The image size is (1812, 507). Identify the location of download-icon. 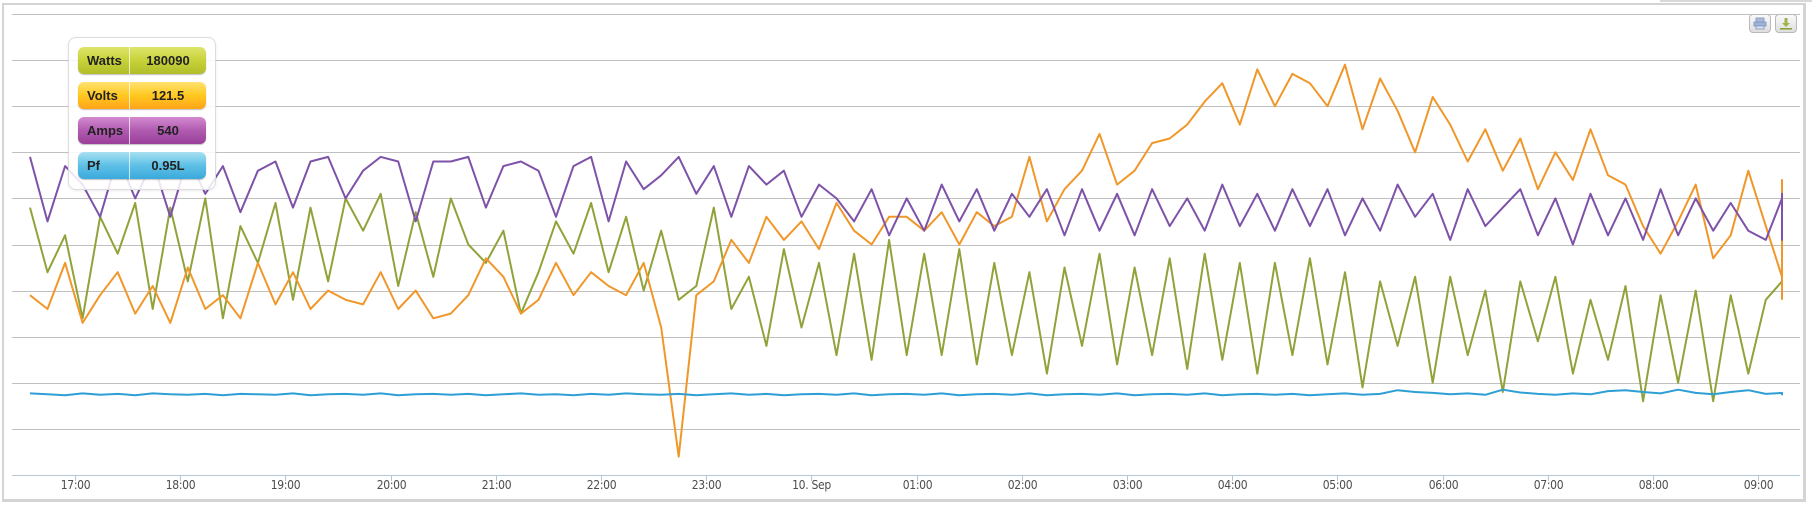
(1786, 24).